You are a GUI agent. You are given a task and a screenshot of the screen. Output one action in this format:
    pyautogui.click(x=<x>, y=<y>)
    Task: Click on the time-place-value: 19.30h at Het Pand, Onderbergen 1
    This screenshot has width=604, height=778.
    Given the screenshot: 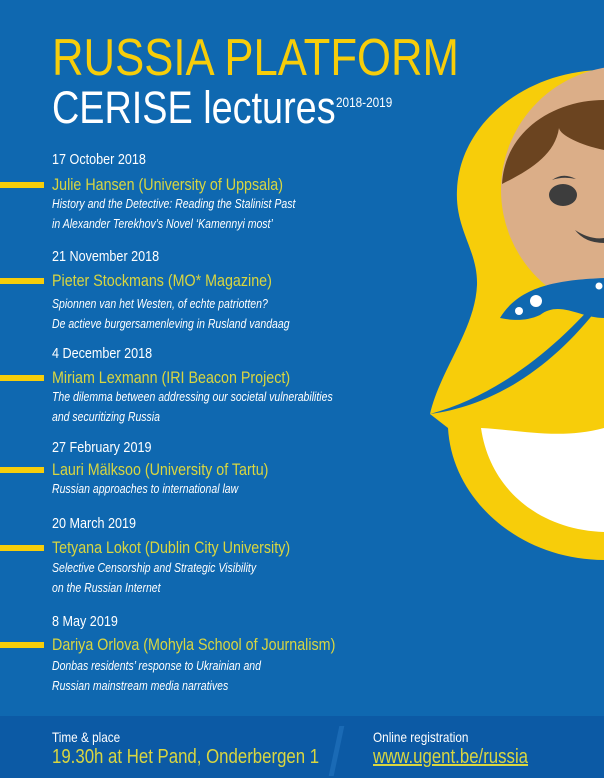 What is the action you would take?
    pyautogui.click(x=186, y=757)
    